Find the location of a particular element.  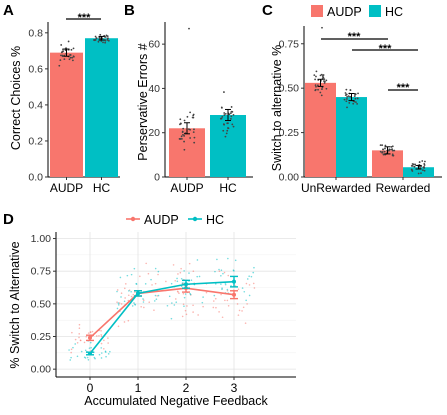

legend-label-audp: AUDP is located at coordinates (344, 12).